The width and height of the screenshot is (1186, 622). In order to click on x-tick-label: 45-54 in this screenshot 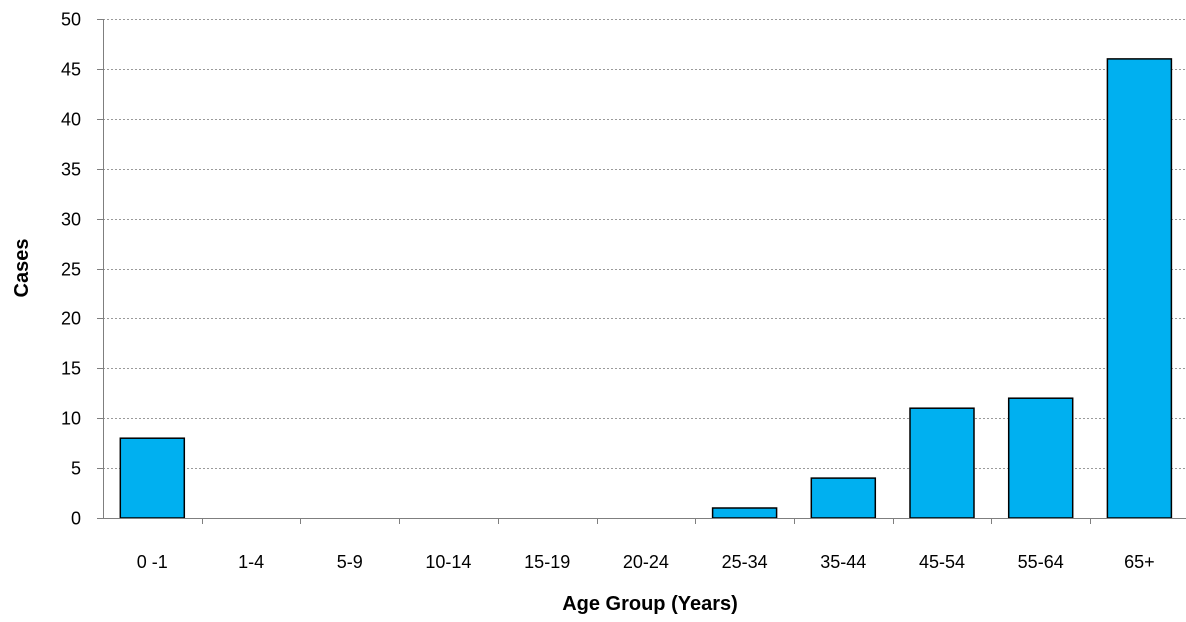, I will do `click(942, 562)`.